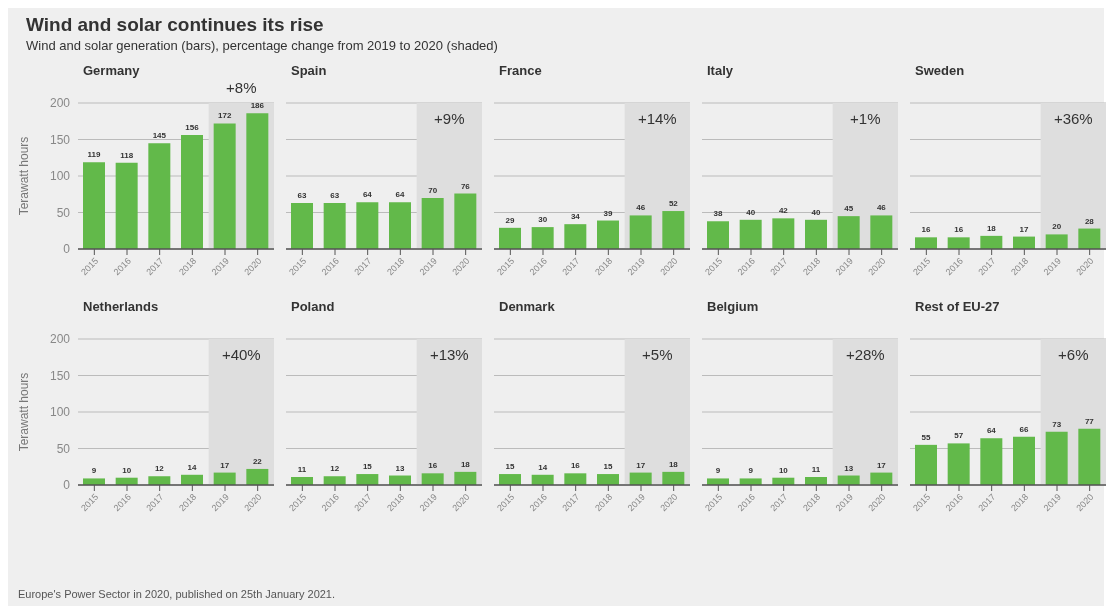  Describe the element at coordinates (657, 118) in the screenshot. I see `band-label: +14%` at that location.